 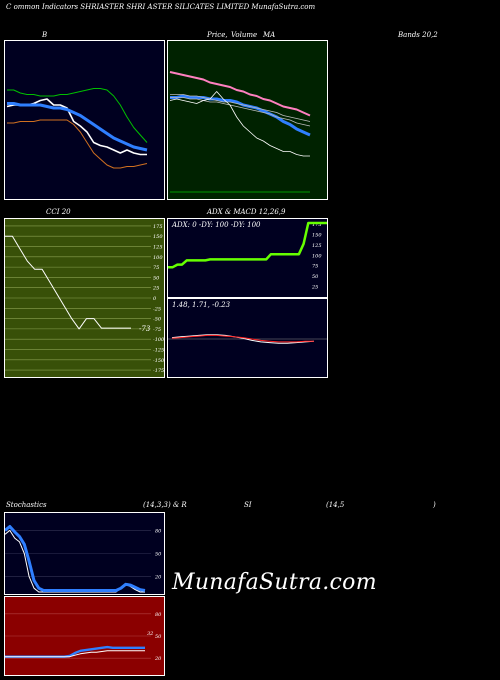 I want to click on cci-tick-label: -175, so click(x=158, y=371).